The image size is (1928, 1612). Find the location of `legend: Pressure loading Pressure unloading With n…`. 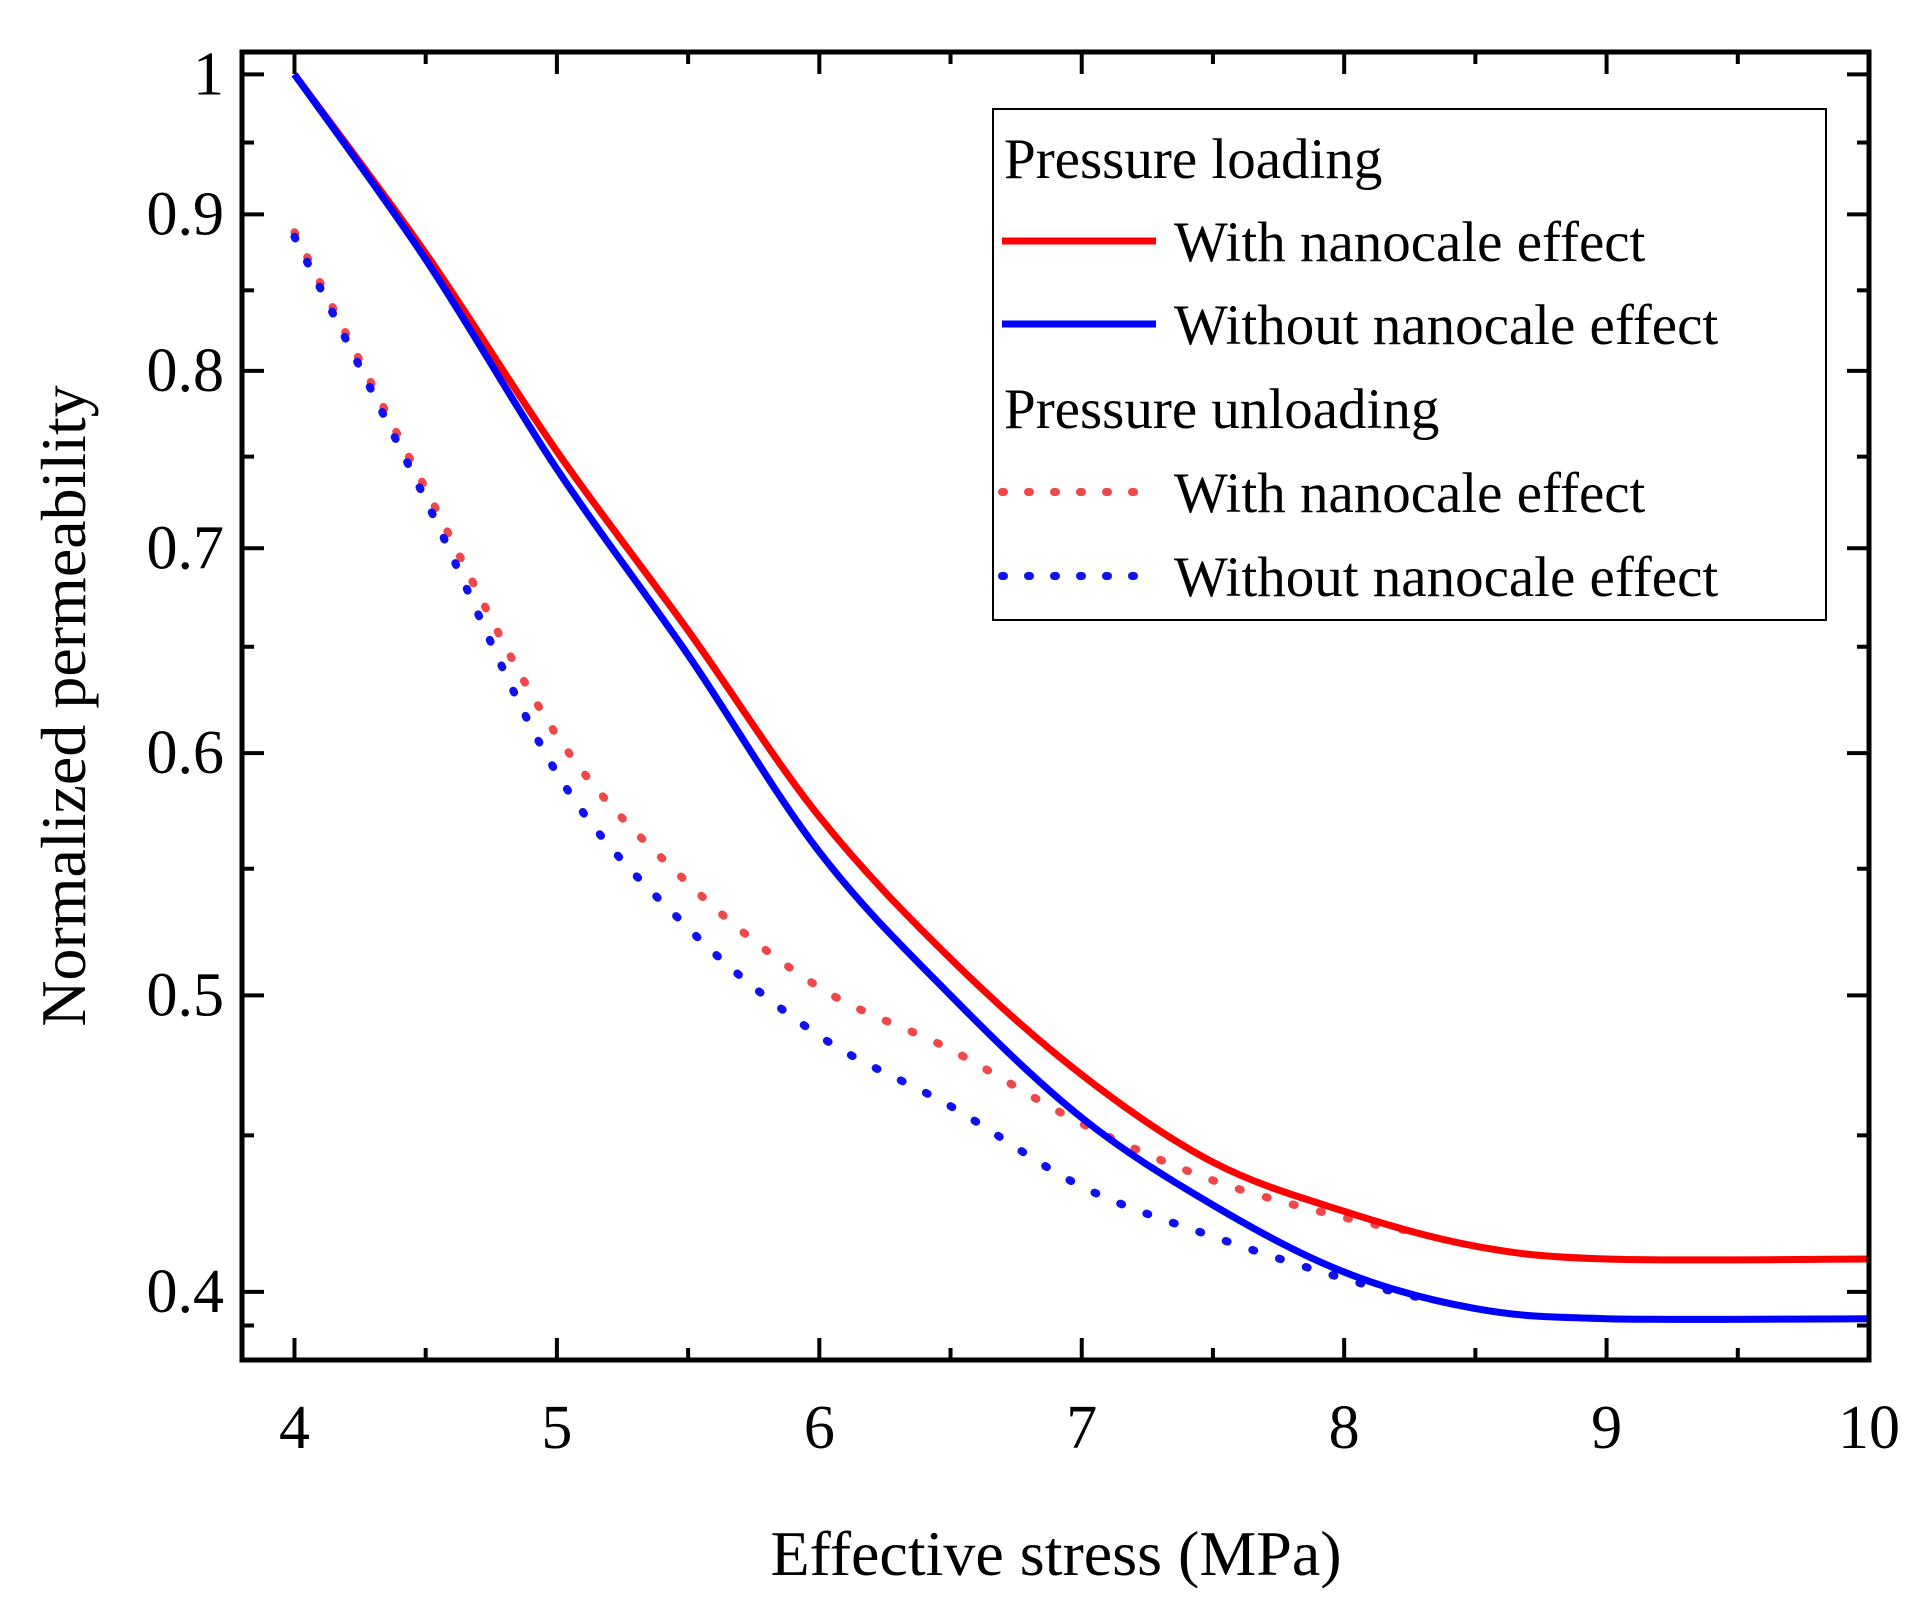

legend: Pressure loading Pressure unloading With n… is located at coordinates (1409, 364).